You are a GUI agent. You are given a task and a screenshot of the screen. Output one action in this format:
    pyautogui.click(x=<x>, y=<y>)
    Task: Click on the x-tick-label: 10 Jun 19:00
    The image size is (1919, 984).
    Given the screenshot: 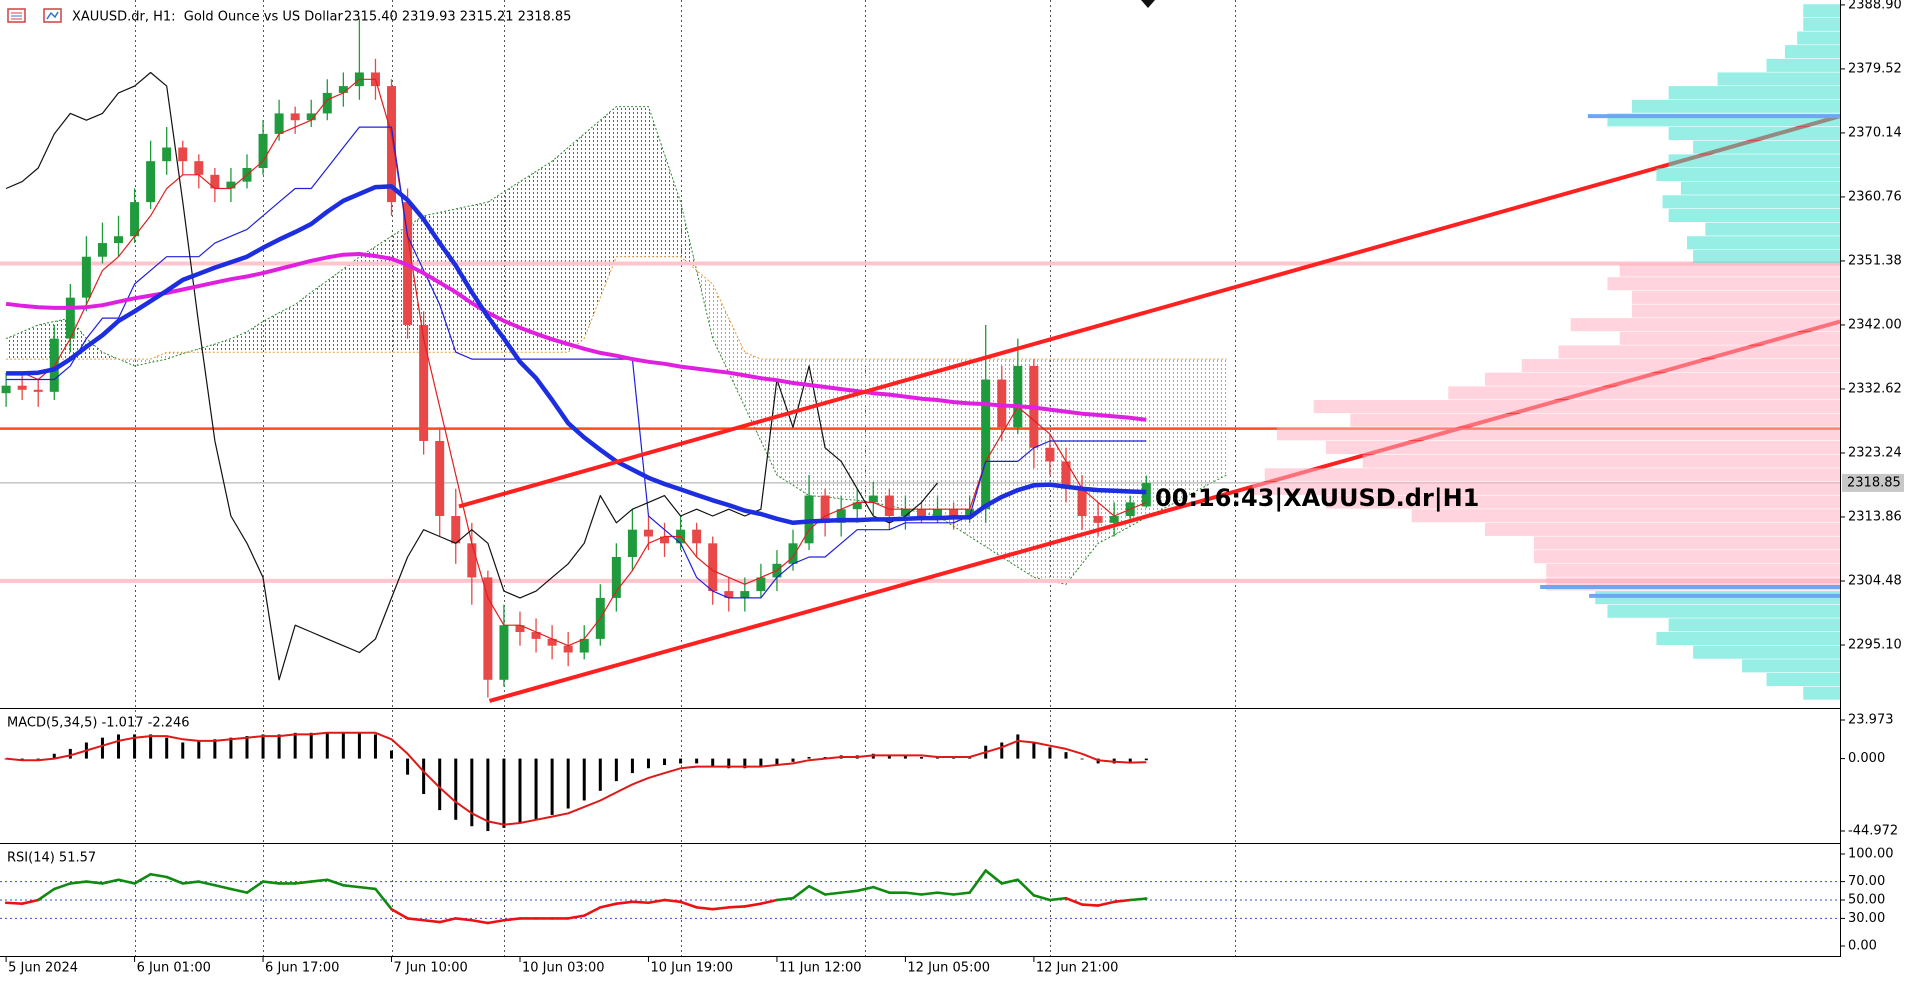 What is the action you would take?
    pyautogui.click(x=691, y=968)
    